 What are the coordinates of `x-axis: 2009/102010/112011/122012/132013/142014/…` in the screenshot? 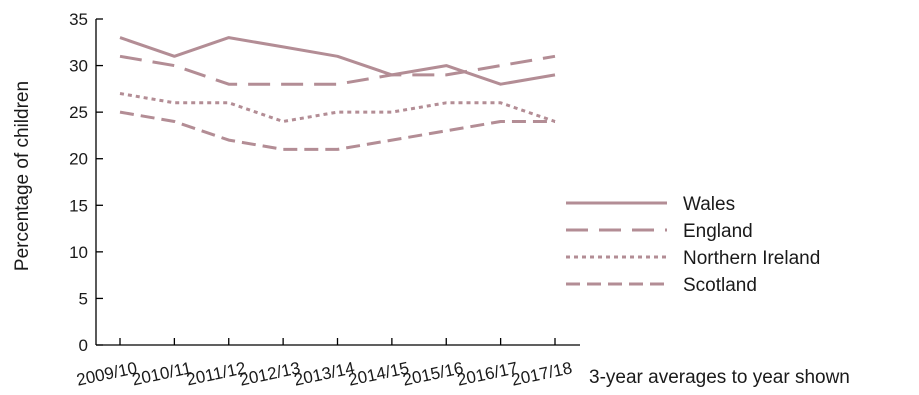 It's located at (327, 364).